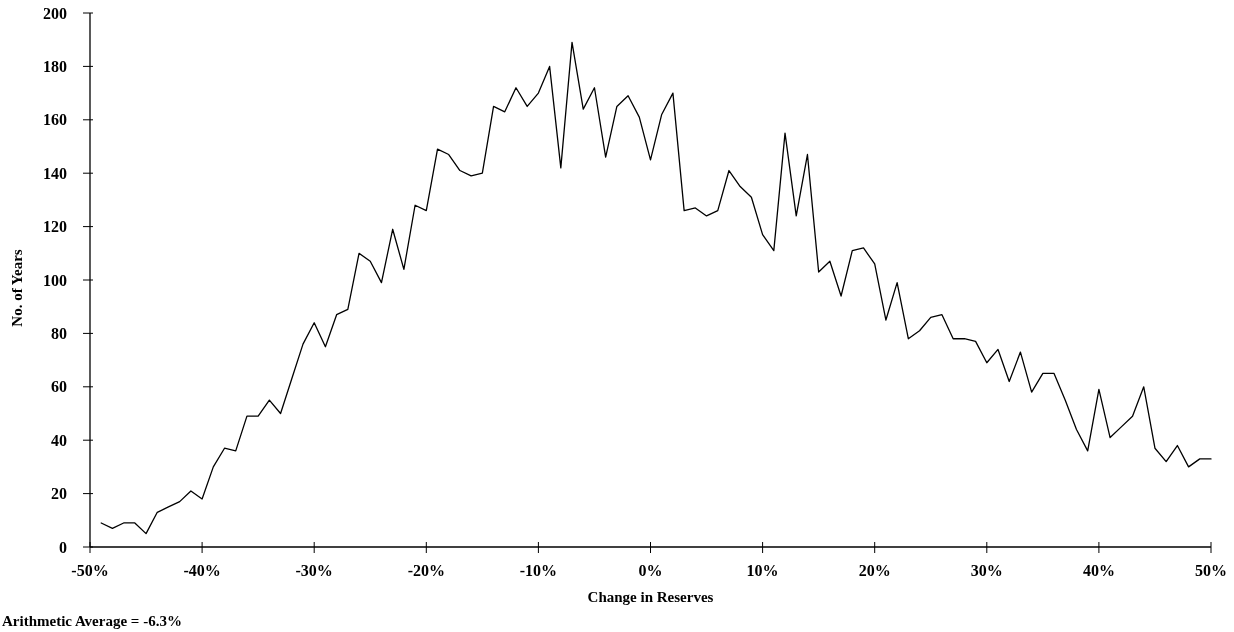  I want to click on x-tick-label: -40%, so click(202, 570).